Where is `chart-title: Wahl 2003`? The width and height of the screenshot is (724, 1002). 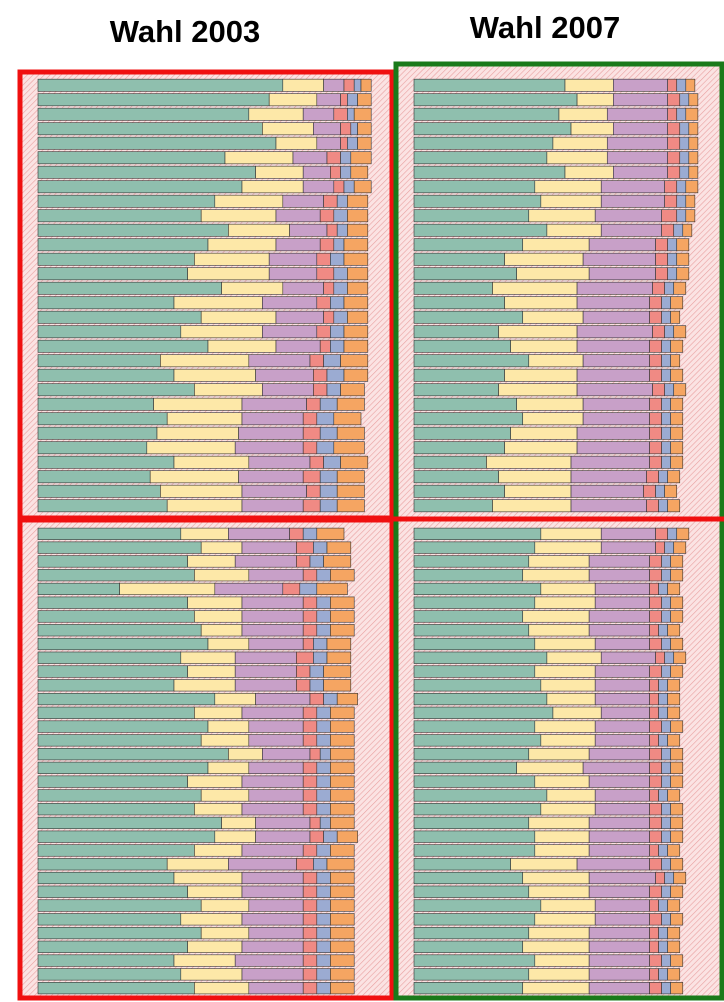
chart-title: Wahl 2003 is located at coordinates (185, 31).